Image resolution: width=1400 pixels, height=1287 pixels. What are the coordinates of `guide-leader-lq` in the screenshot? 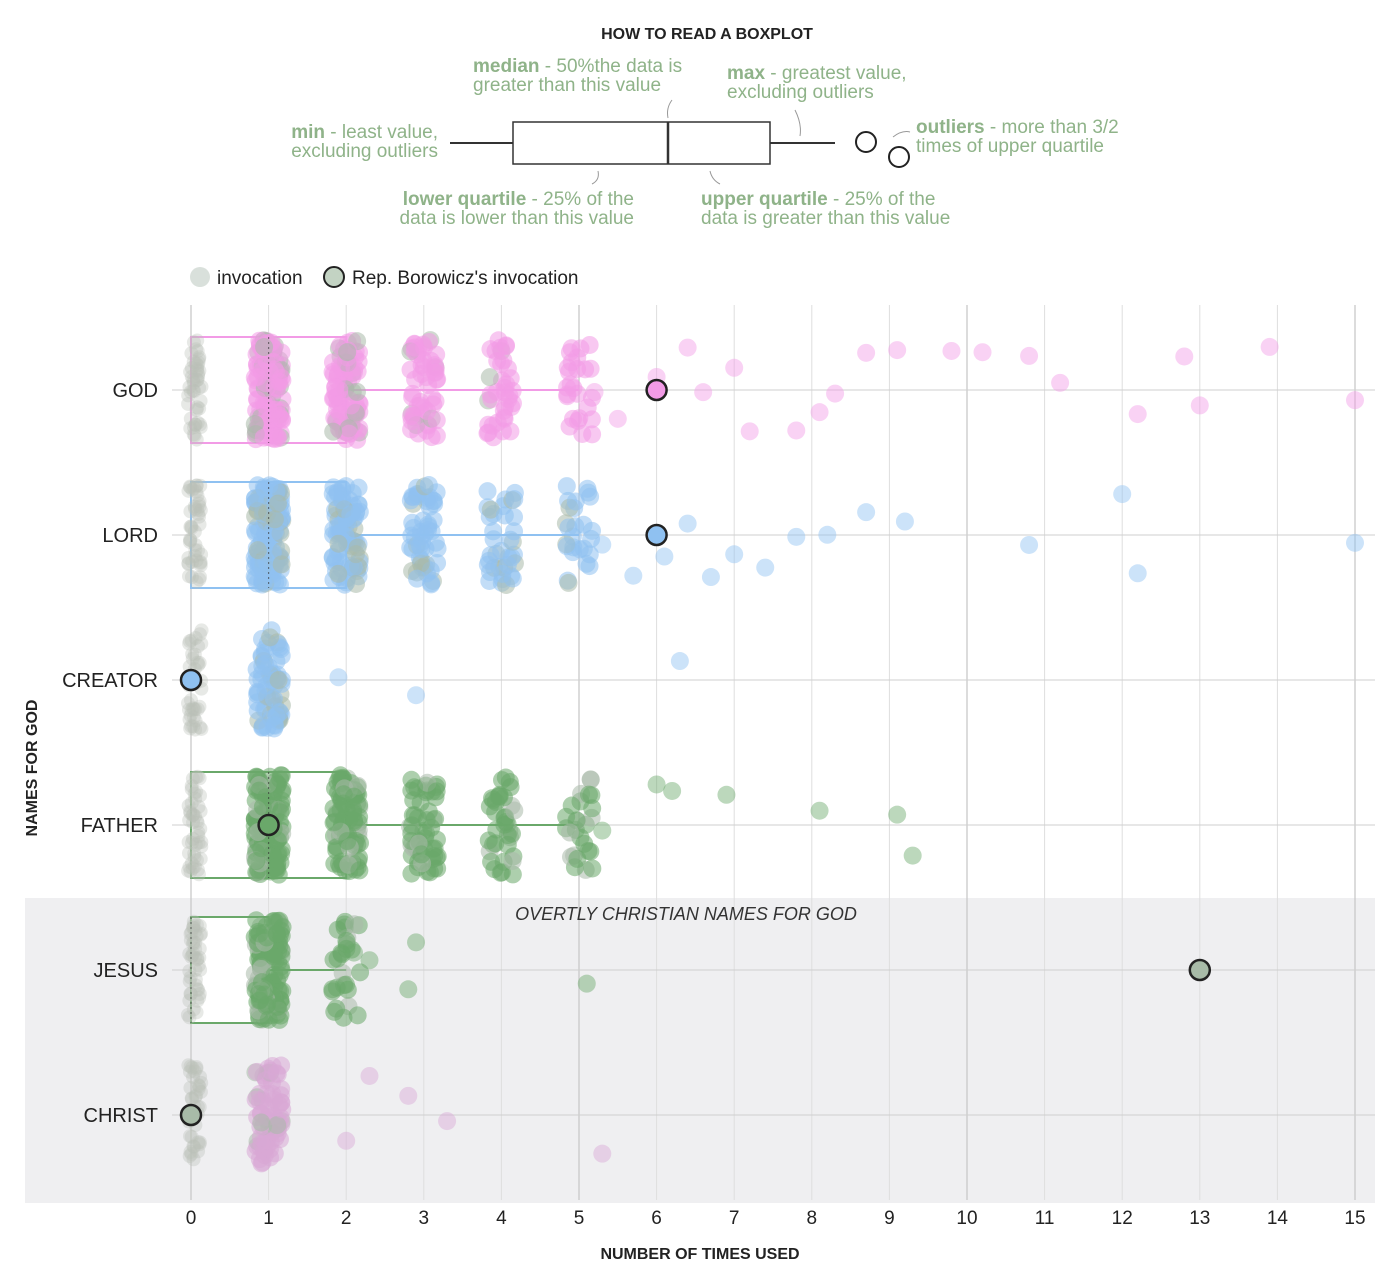 It's located at (595, 177).